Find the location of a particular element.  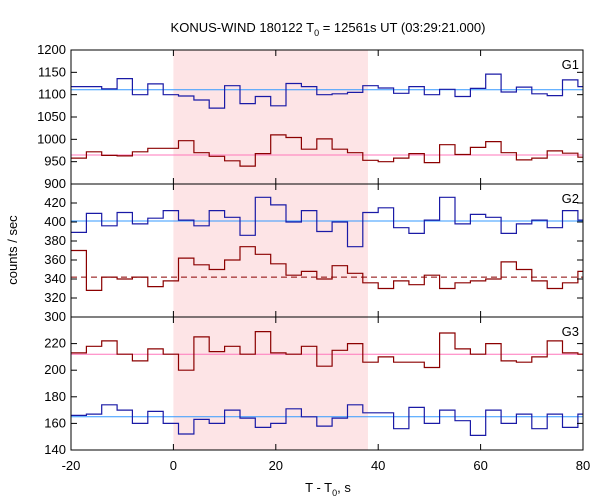

y-tick-label: 220 is located at coordinates (55, 343).